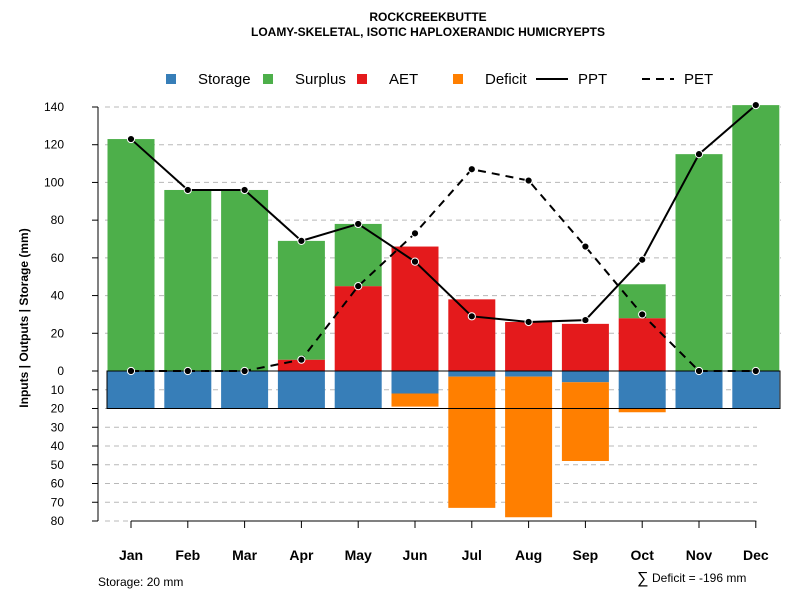 The width and height of the screenshot is (800, 600). I want to click on pet-point-dec, so click(755, 371).